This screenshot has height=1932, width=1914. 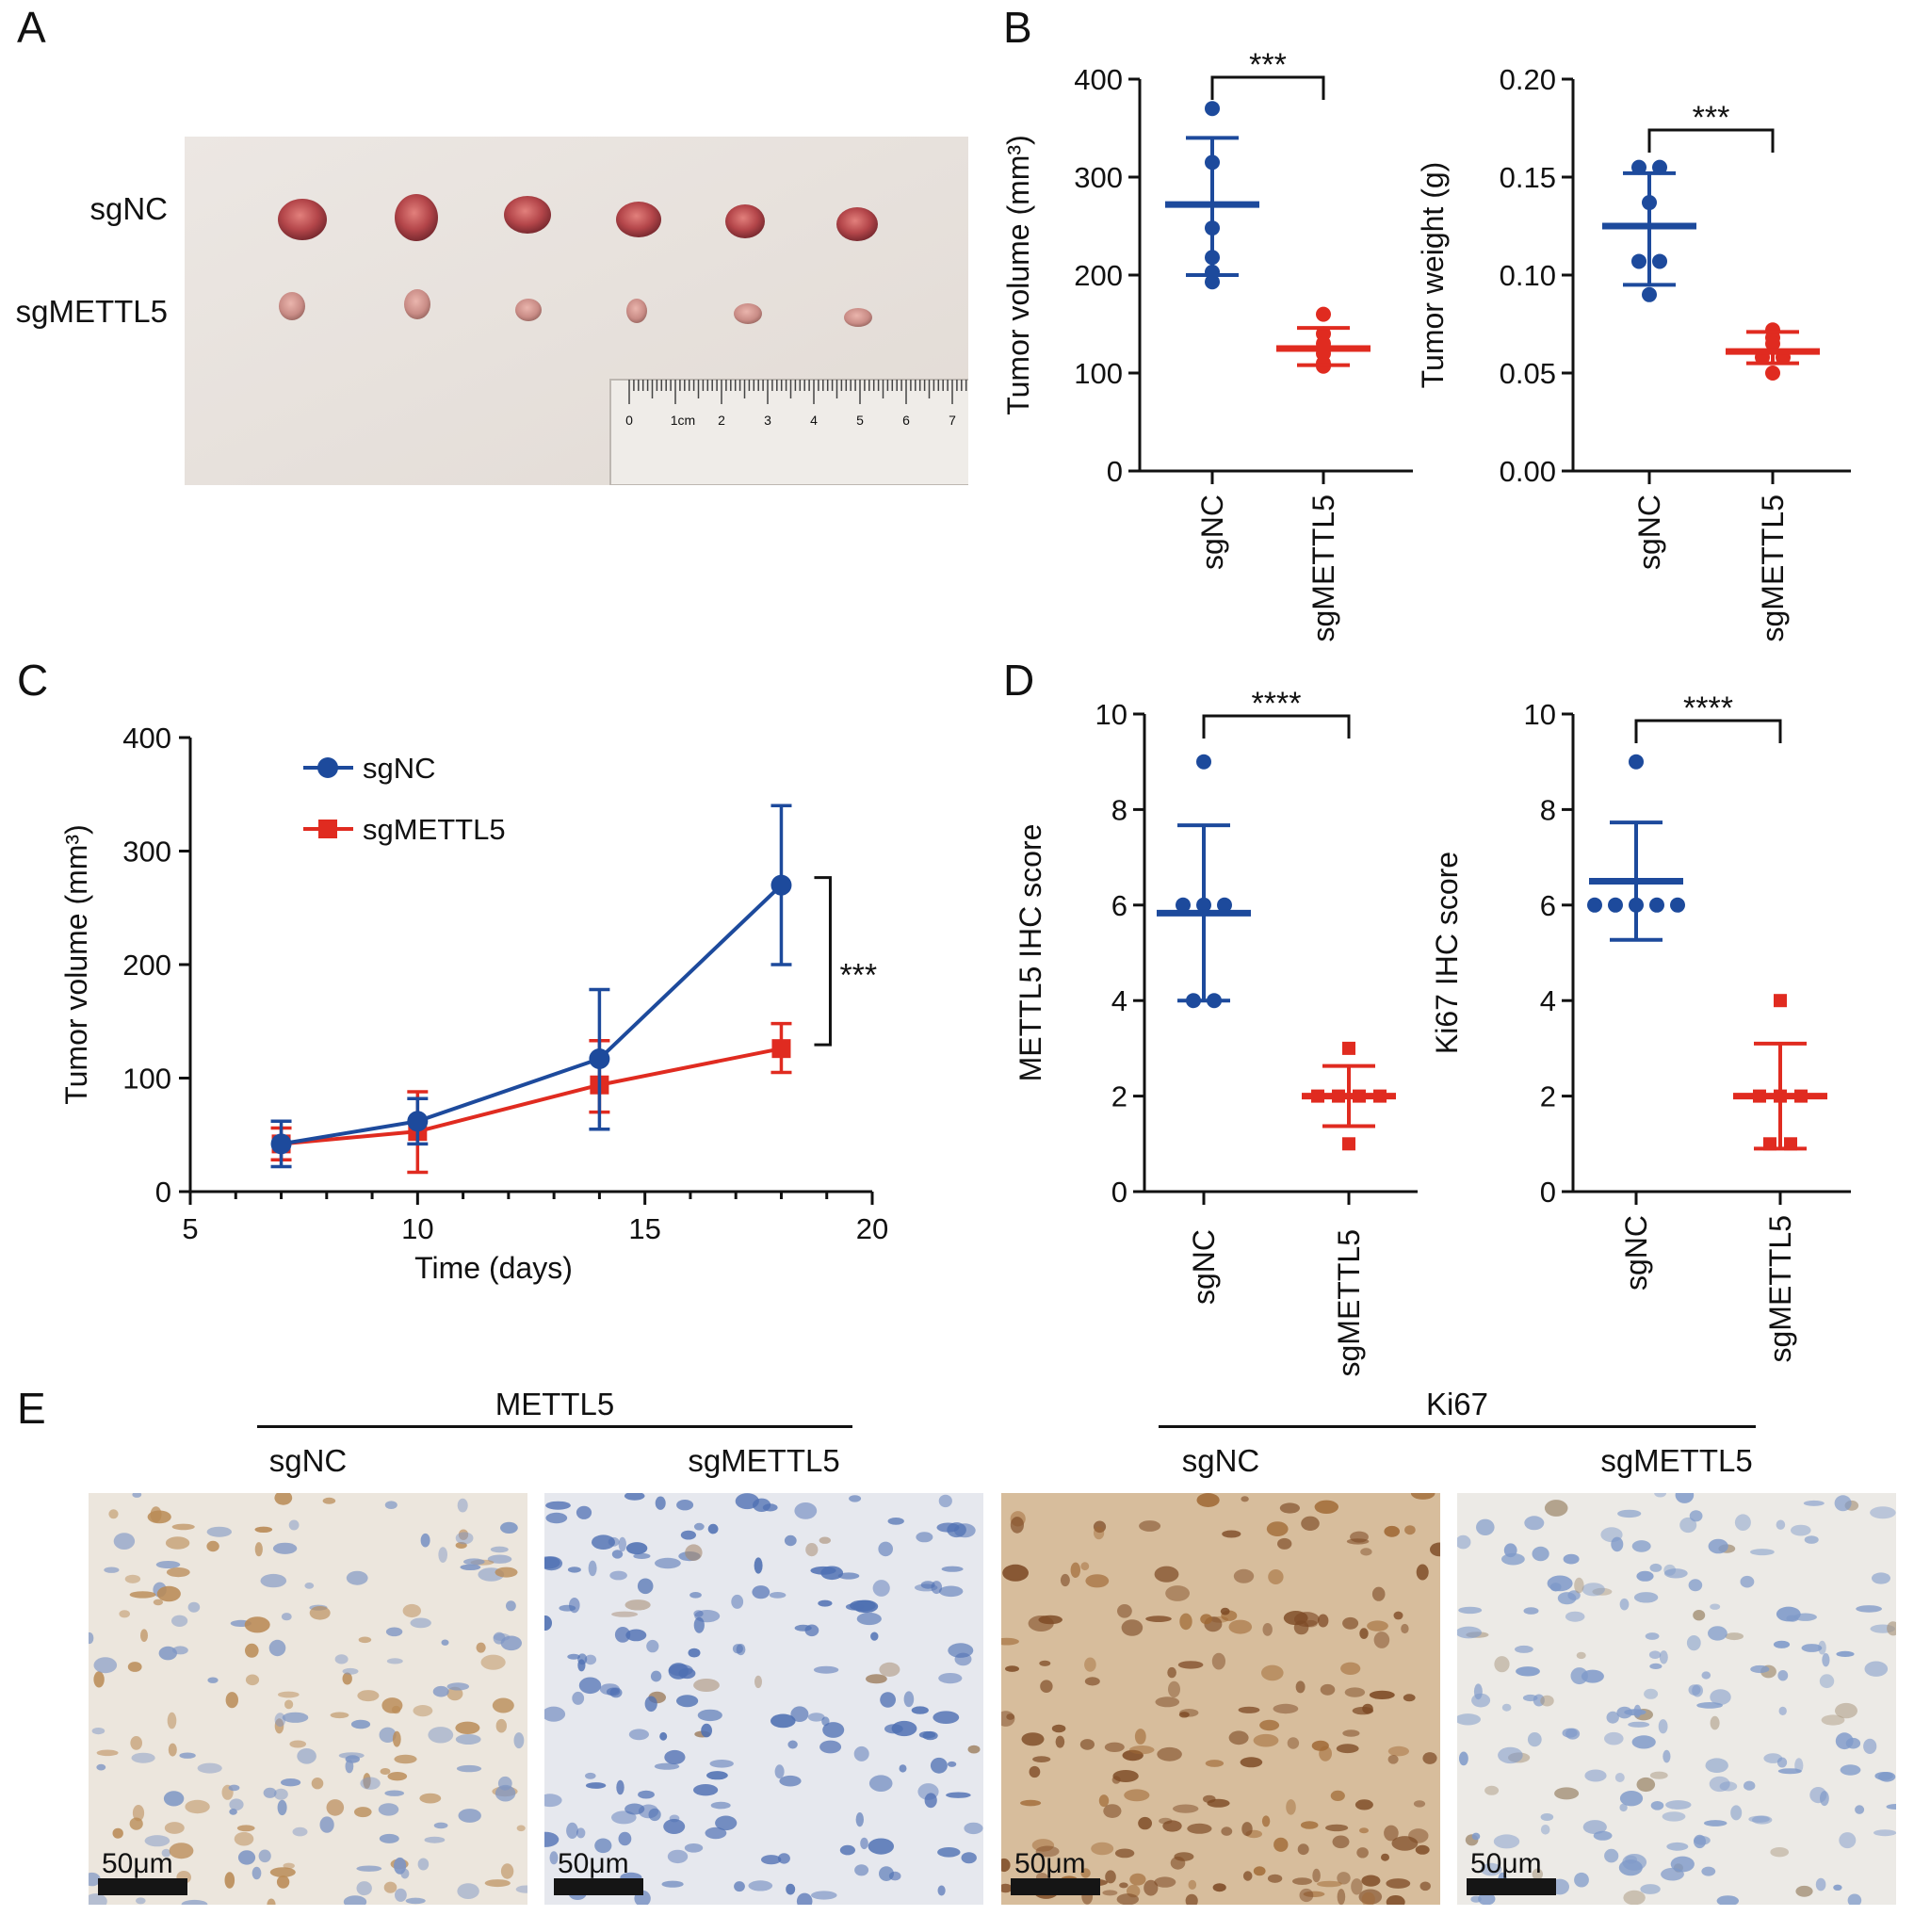 What do you see at coordinates (1548, 1097) in the screenshot?
I see `y-tick-label: 2` at bounding box center [1548, 1097].